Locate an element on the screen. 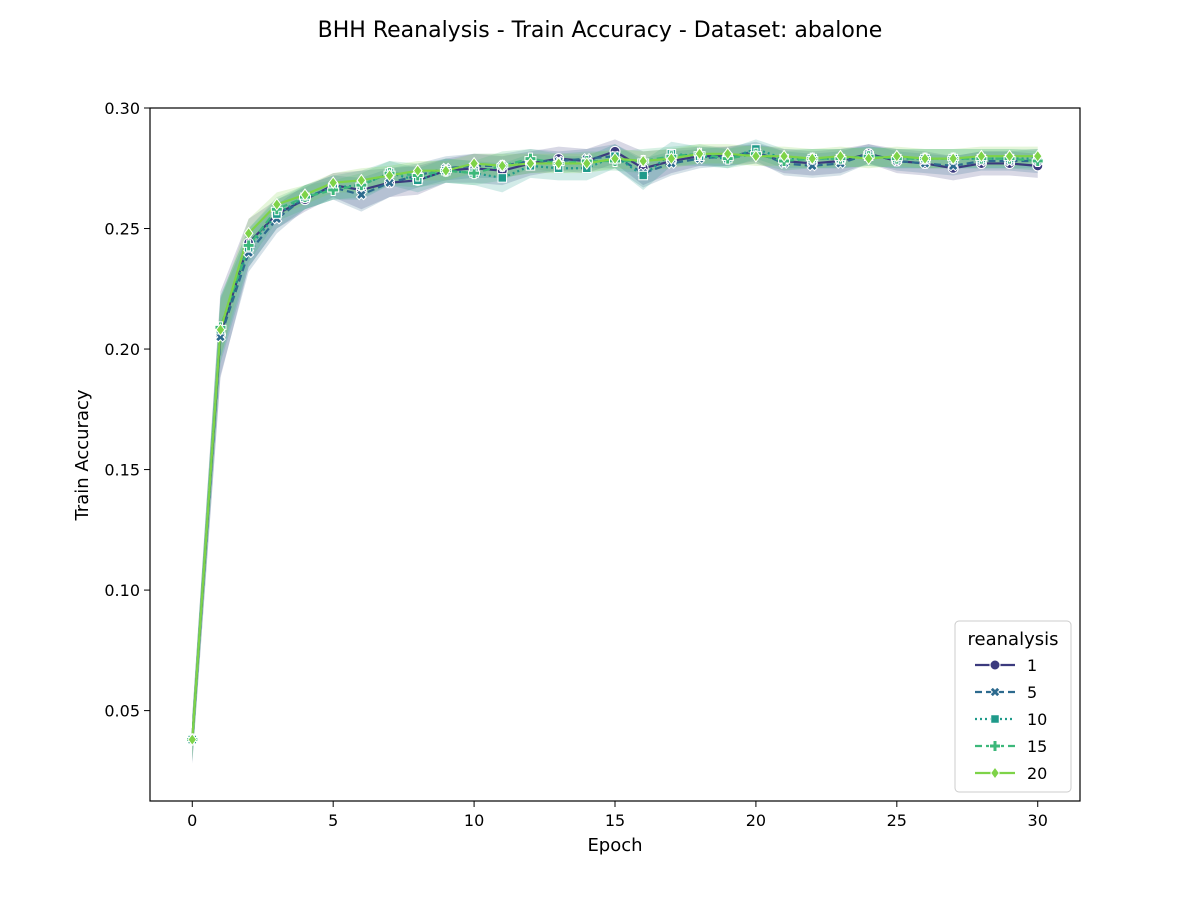 Image resolution: width=1200 pixels, height=900 pixels. legend-title: reanalysis is located at coordinates (1013, 639).